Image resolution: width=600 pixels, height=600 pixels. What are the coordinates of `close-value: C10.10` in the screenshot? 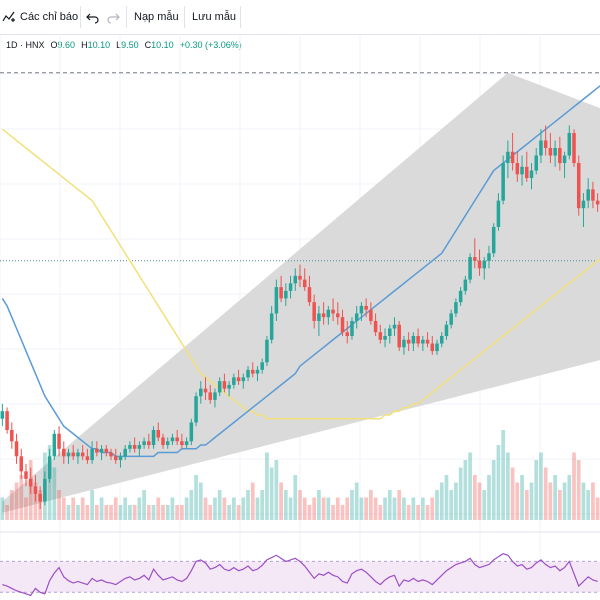 It's located at (159, 45).